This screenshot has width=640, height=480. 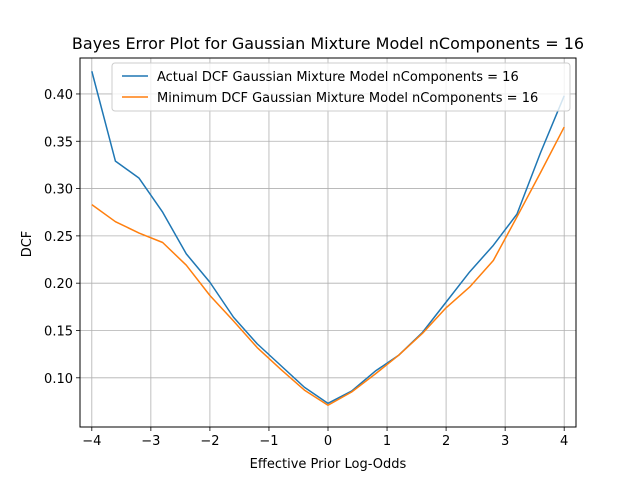 What do you see at coordinates (58, 142) in the screenshot?
I see `y-tick-label: 0.35` at bounding box center [58, 142].